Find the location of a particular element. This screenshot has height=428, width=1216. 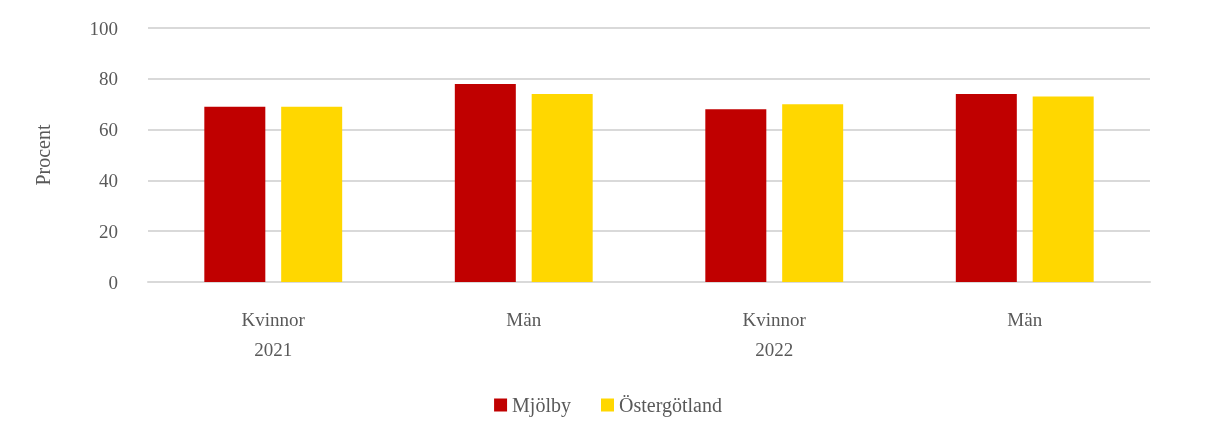

y-tick-label: 20 is located at coordinates (108, 231).